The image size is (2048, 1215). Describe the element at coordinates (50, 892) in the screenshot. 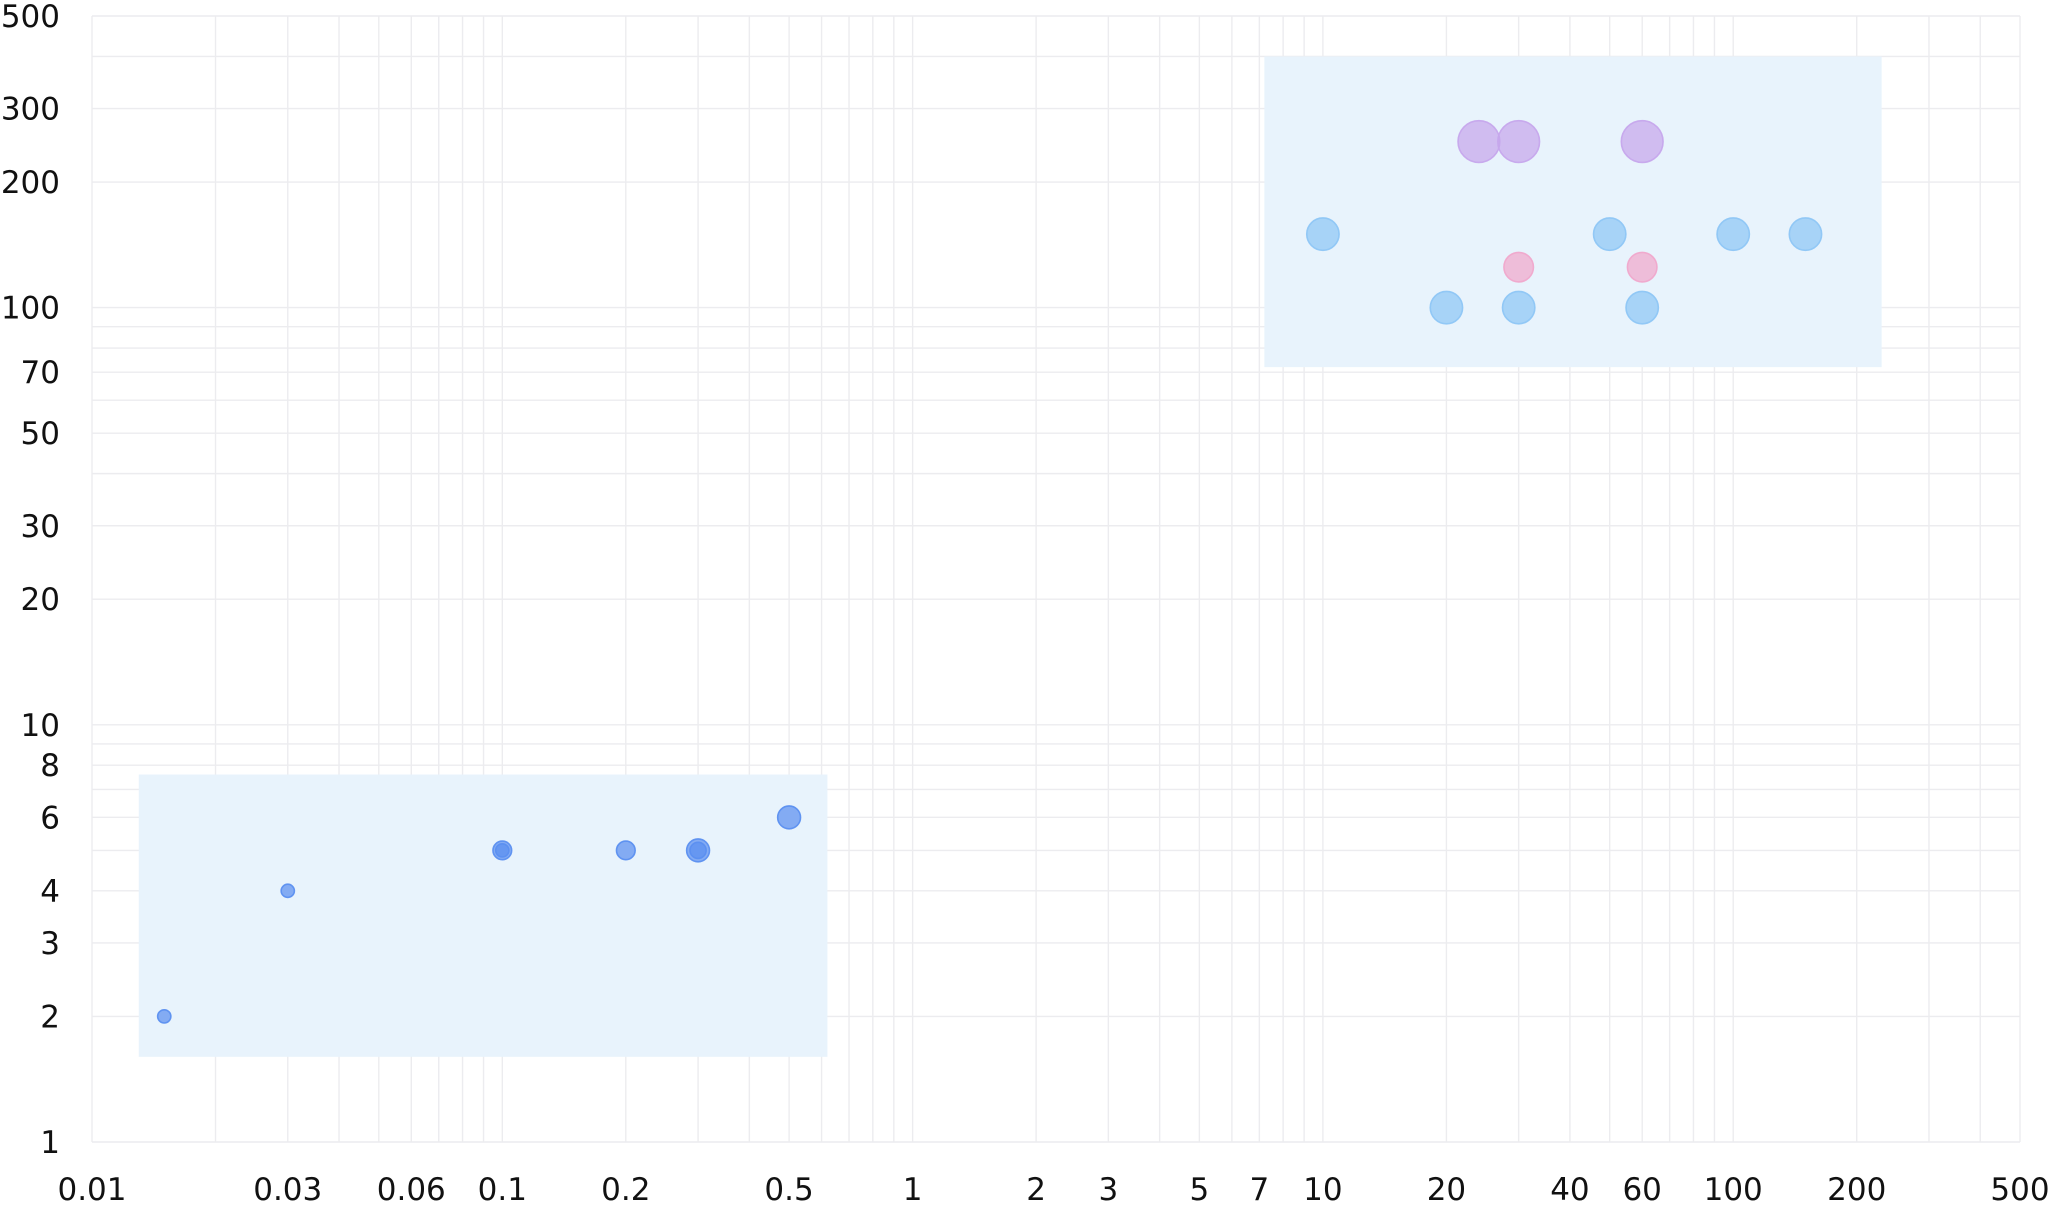

I see `y-tick-label: 4` at that location.